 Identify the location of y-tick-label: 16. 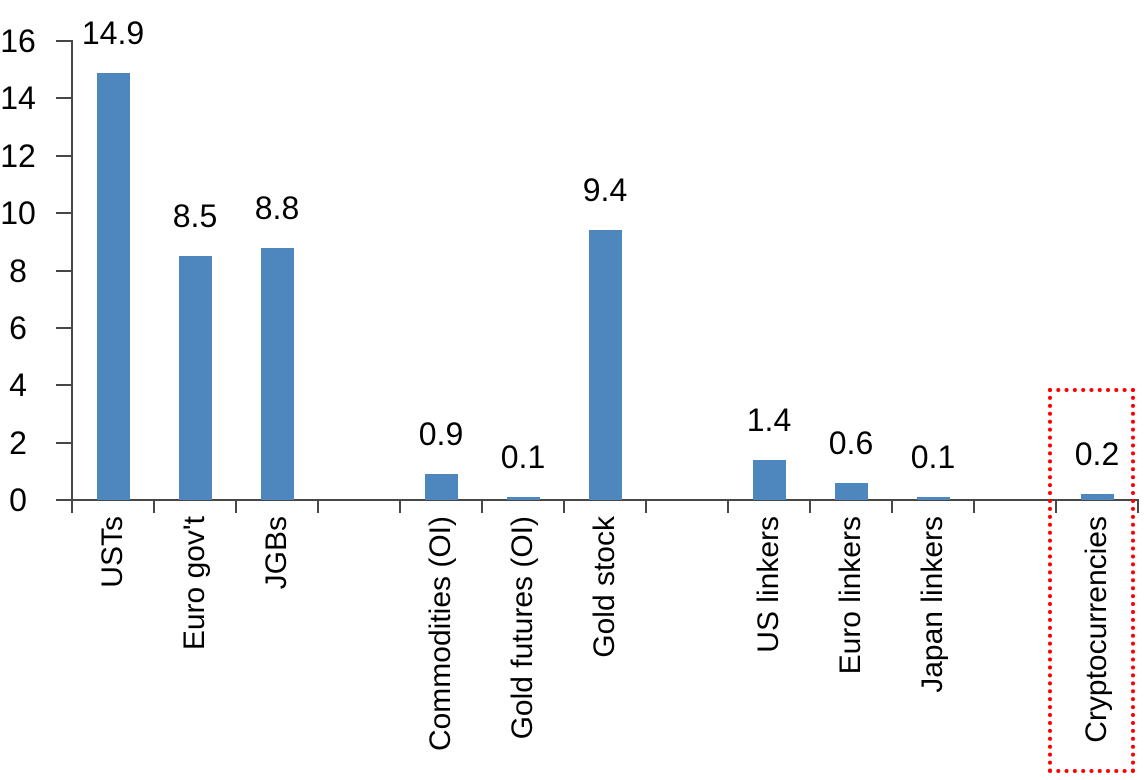
(18, 41).